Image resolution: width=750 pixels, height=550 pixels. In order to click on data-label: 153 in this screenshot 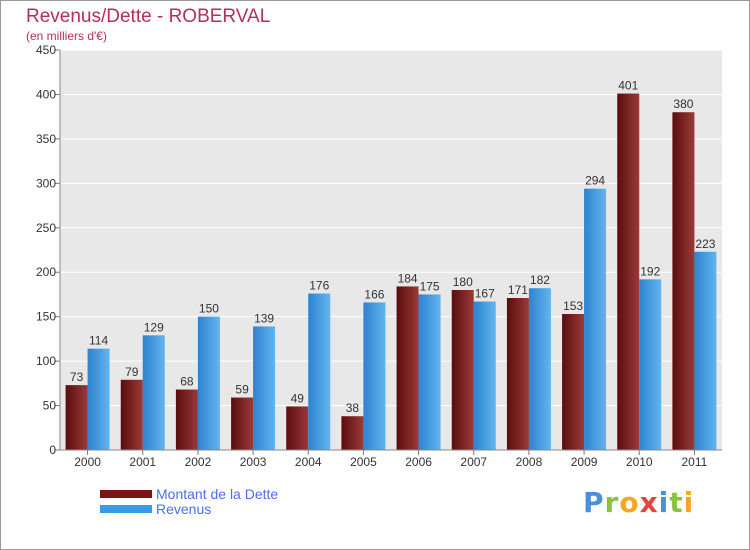, I will do `click(573, 306)`.